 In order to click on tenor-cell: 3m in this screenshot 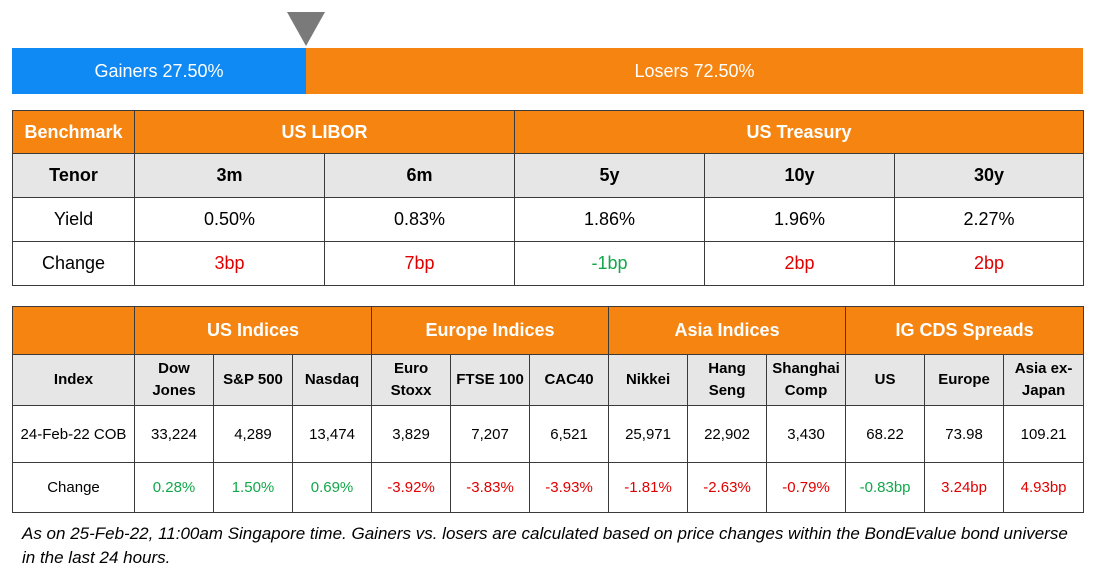, I will do `click(229, 175)`.